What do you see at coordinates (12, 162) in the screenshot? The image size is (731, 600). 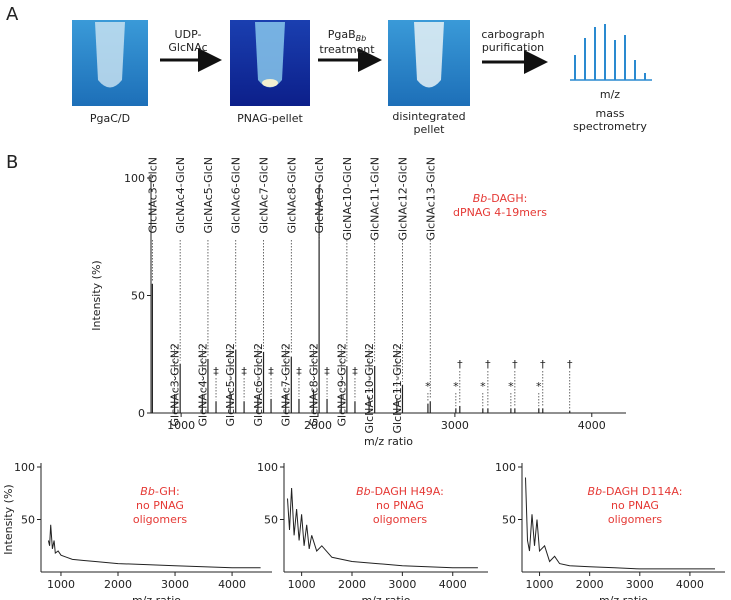 I see `panel-label: B` at bounding box center [12, 162].